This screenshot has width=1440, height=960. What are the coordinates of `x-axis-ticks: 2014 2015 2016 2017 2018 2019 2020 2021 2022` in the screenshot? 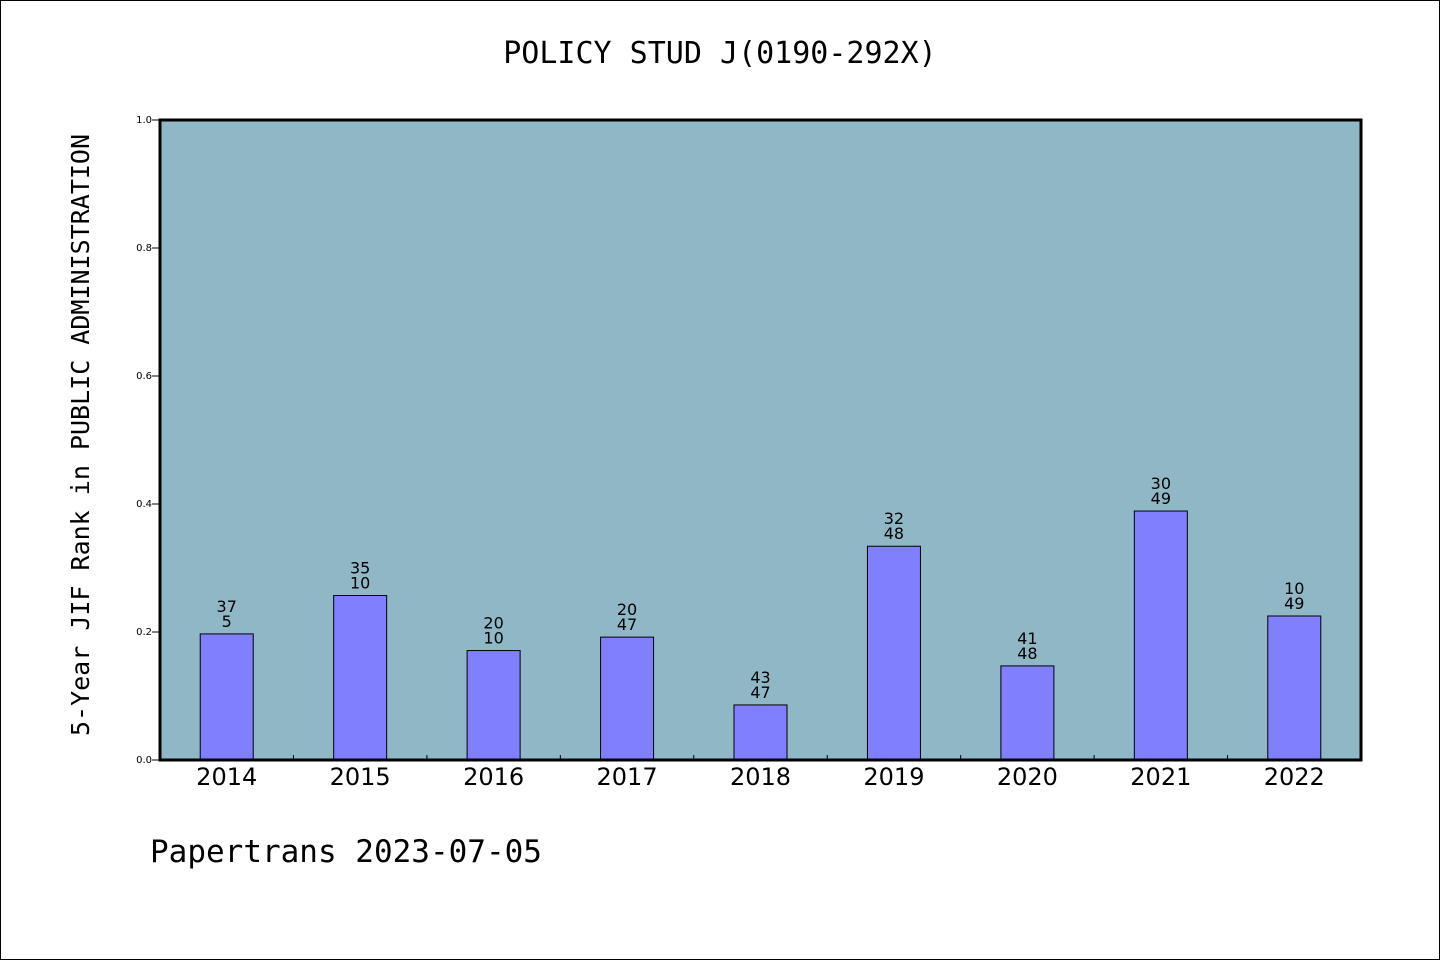 It's located at (760, 773).